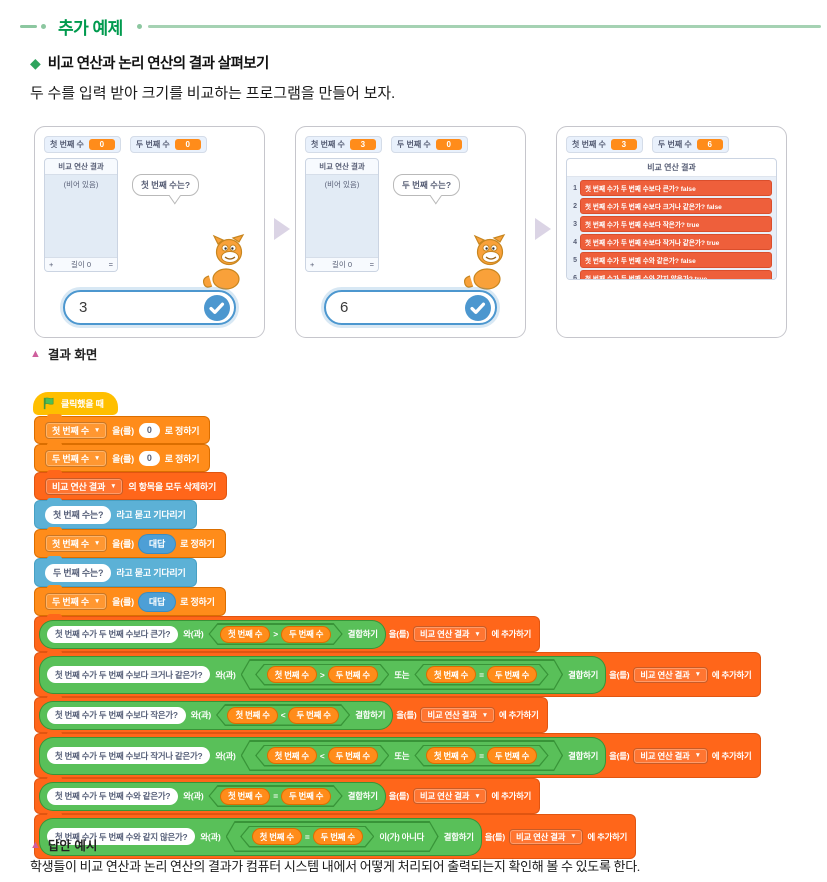 The width and height of the screenshot is (827, 882). What do you see at coordinates (82, 144) in the screenshot?
I see `variable-monitor: 첫 번째 수 0` at bounding box center [82, 144].